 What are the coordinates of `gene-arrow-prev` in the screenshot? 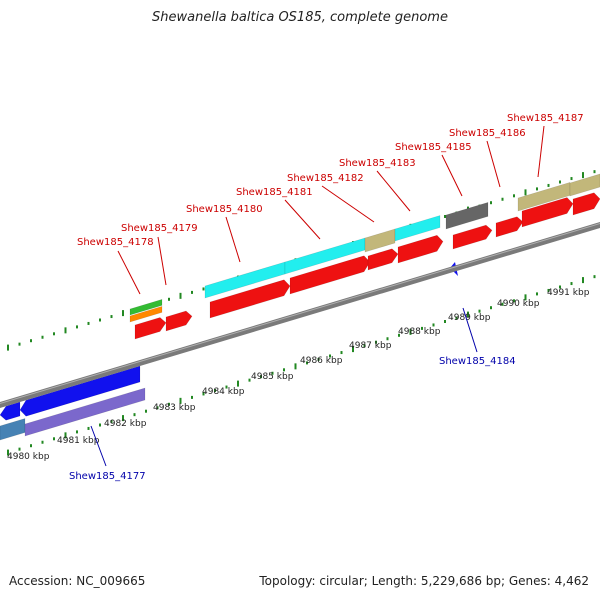 It's located at (10, 411).